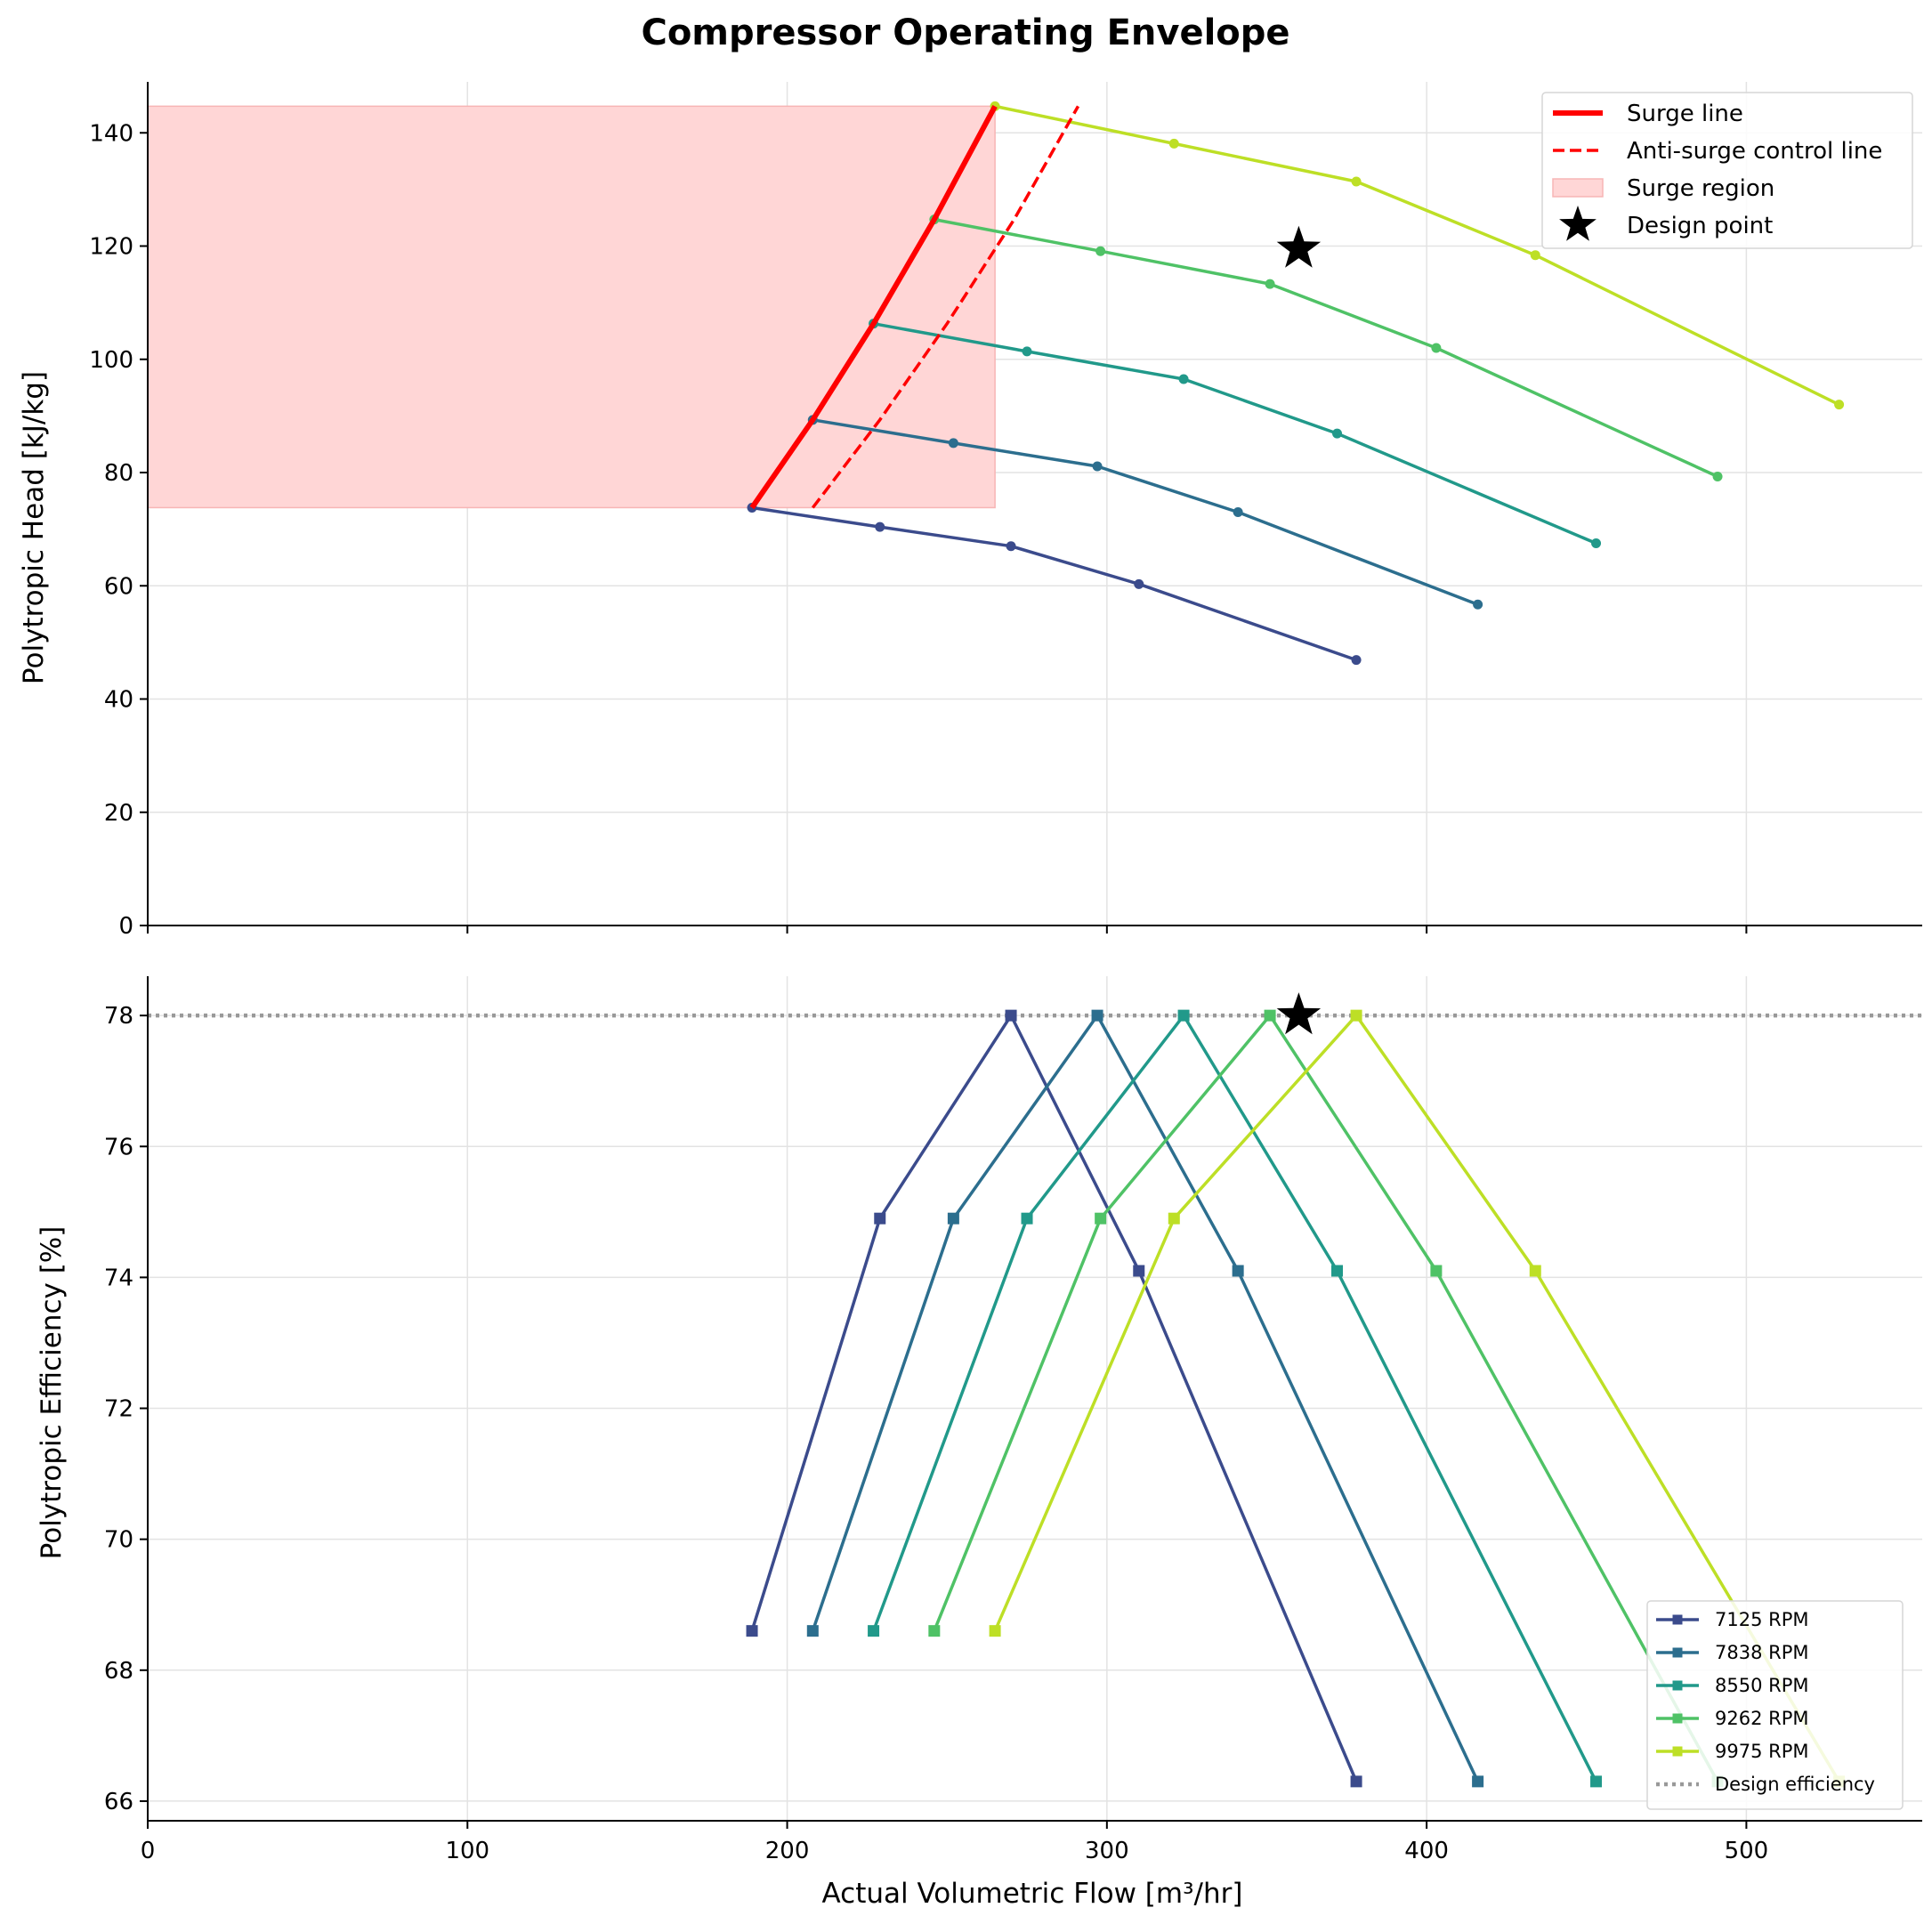 The height and width of the screenshot is (1932, 1932). Describe the element at coordinates (1754, 151) in the screenshot. I see `legend-label: Anti-surge control line` at that location.